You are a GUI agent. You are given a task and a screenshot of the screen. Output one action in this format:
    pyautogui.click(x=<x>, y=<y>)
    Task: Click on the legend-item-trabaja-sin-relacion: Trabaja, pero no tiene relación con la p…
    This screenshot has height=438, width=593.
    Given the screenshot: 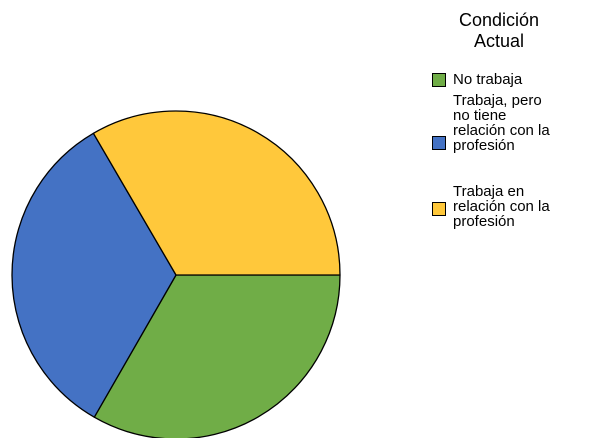 What is the action you would take?
    pyautogui.click(x=511, y=125)
    